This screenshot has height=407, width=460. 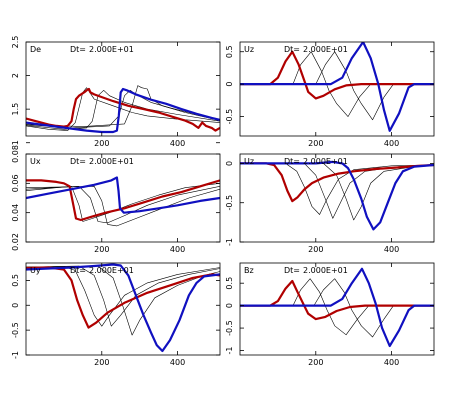 I want to click on y-tick-label: 0.04, so click(x=15, y=213).